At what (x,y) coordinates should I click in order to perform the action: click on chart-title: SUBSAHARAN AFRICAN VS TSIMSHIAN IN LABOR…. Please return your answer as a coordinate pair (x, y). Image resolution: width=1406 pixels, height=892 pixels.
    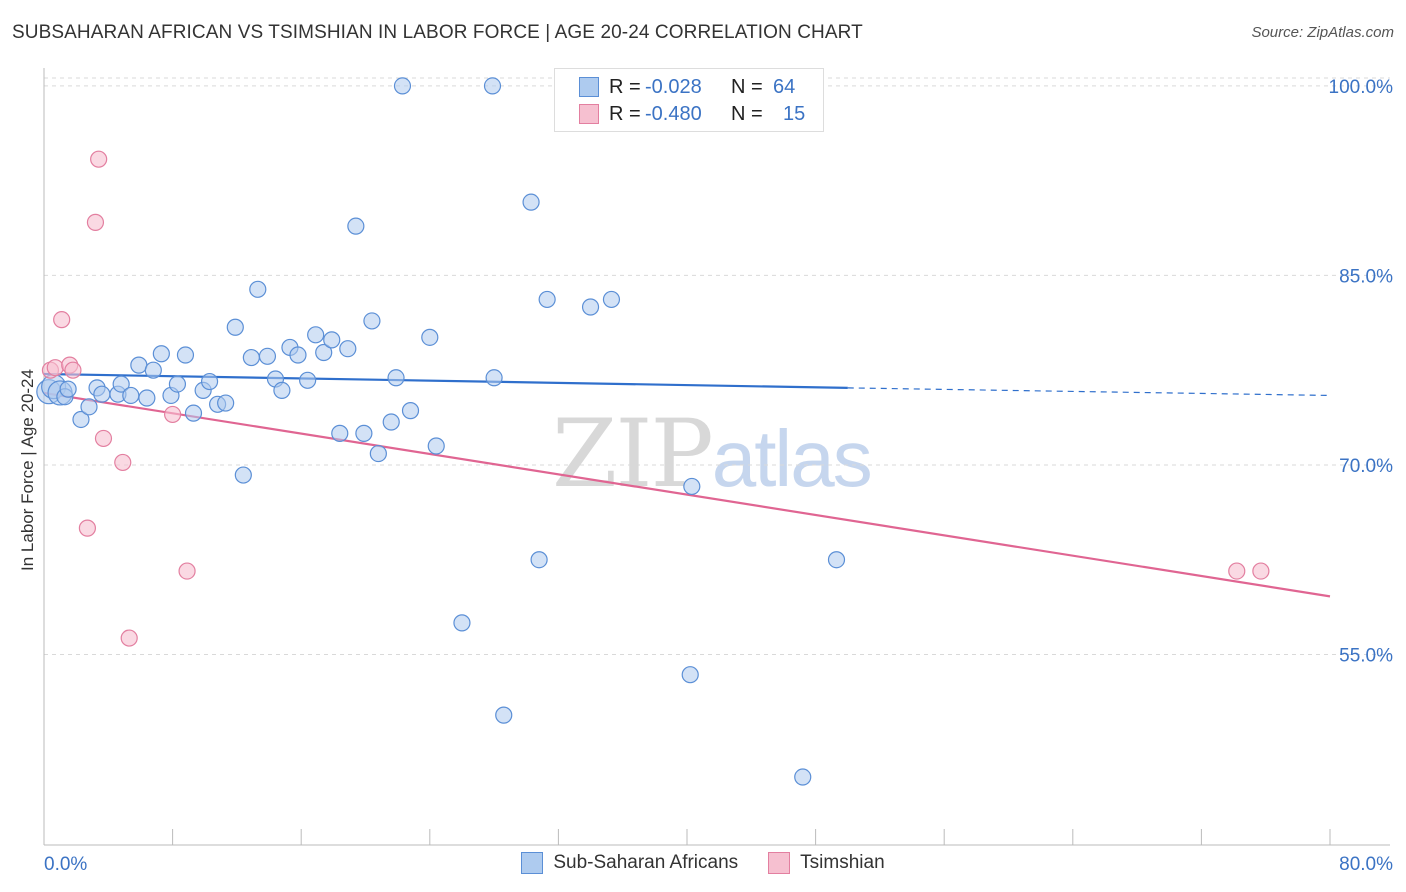
    Looking at the image, I should click on (437, 32).